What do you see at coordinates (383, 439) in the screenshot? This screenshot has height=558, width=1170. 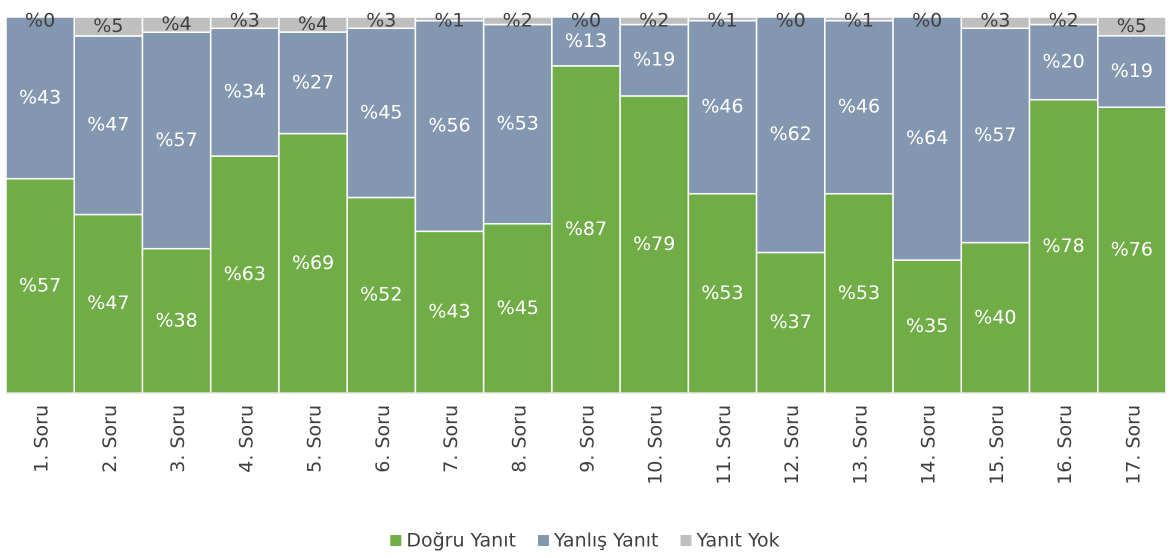 I see `x-tick-label: 6. Soru` at bounding box center [383, 439].